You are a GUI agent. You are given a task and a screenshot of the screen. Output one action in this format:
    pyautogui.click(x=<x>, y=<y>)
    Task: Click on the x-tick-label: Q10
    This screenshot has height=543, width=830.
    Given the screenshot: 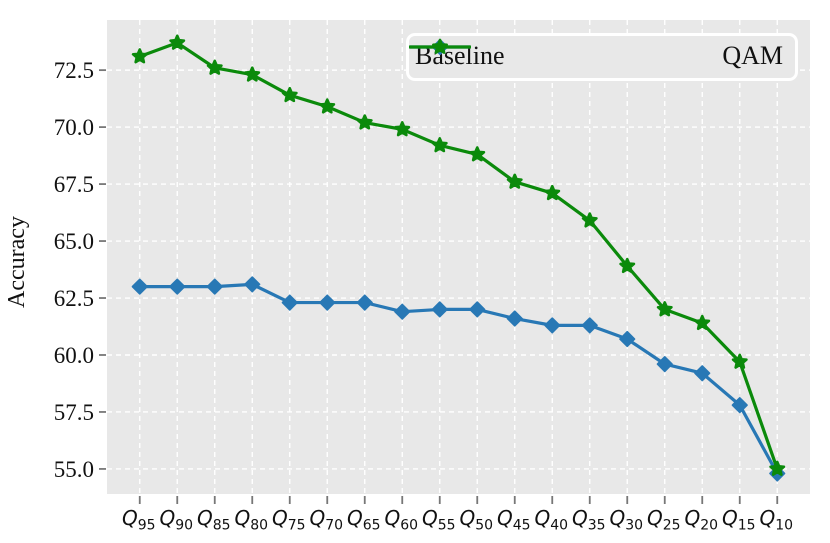 What is the action you would take?
    pyautogui.click(x=776, y=520)
    